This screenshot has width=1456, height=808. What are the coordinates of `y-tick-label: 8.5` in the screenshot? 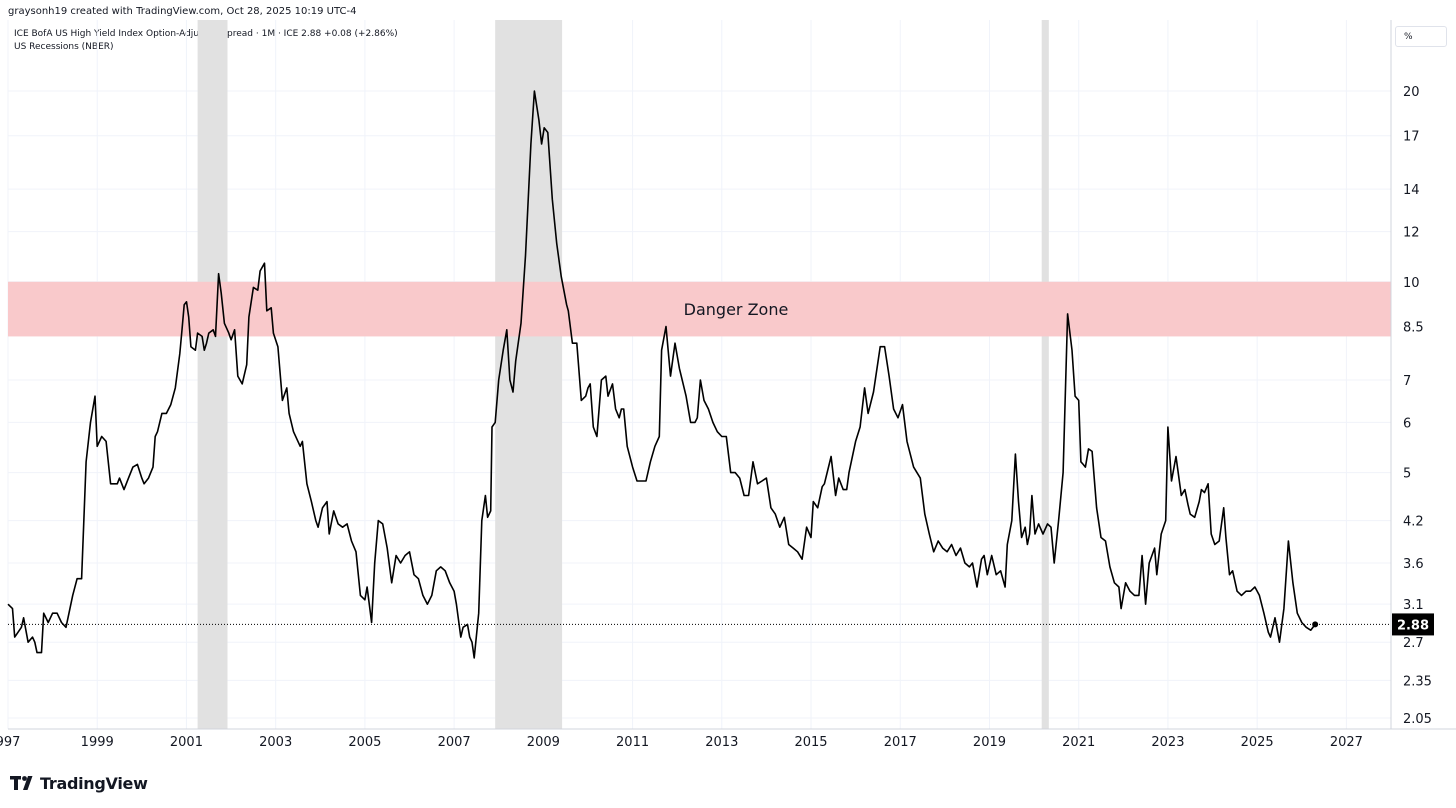 It's located at (1413, 328).